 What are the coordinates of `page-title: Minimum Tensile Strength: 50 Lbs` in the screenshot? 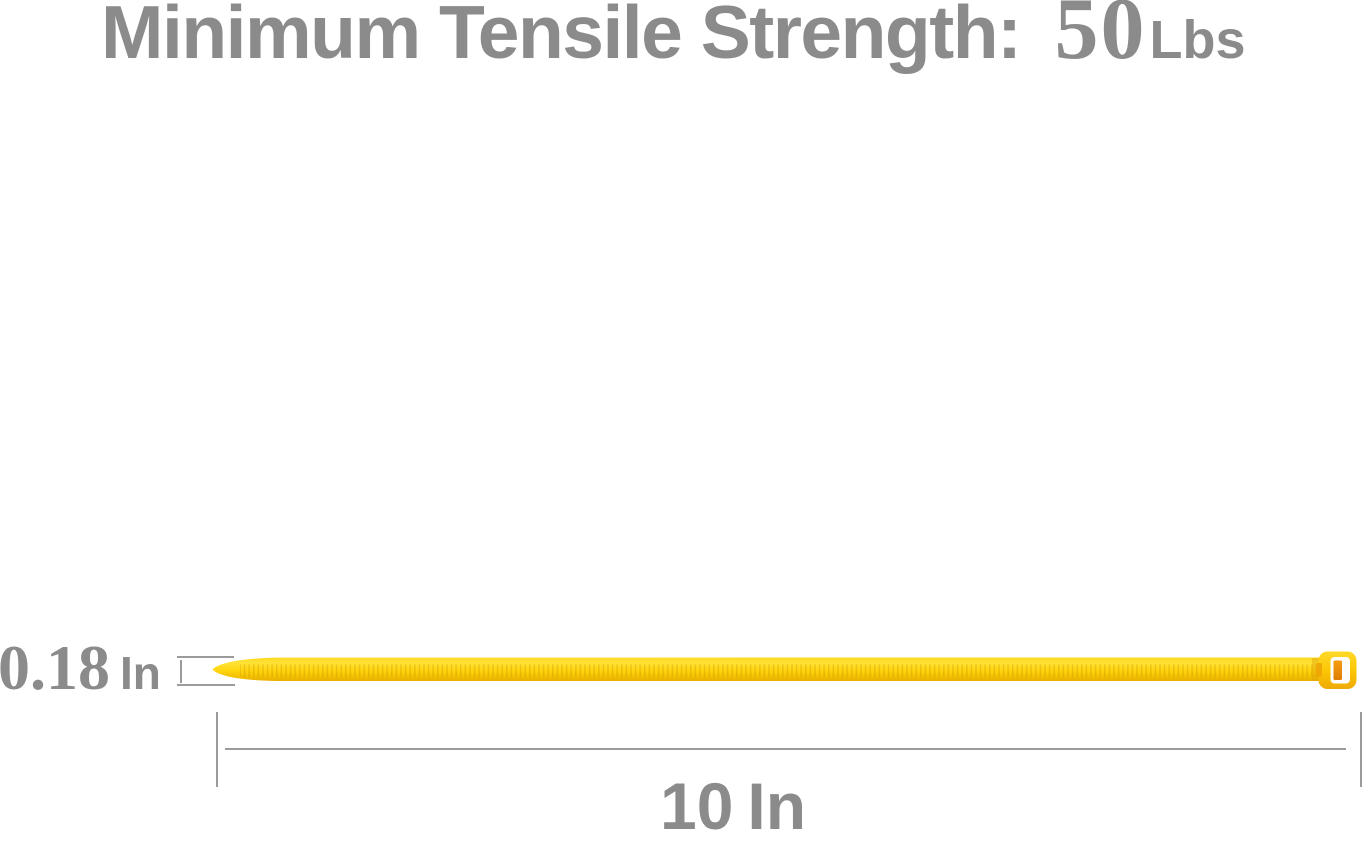 It's located at (673, 37).